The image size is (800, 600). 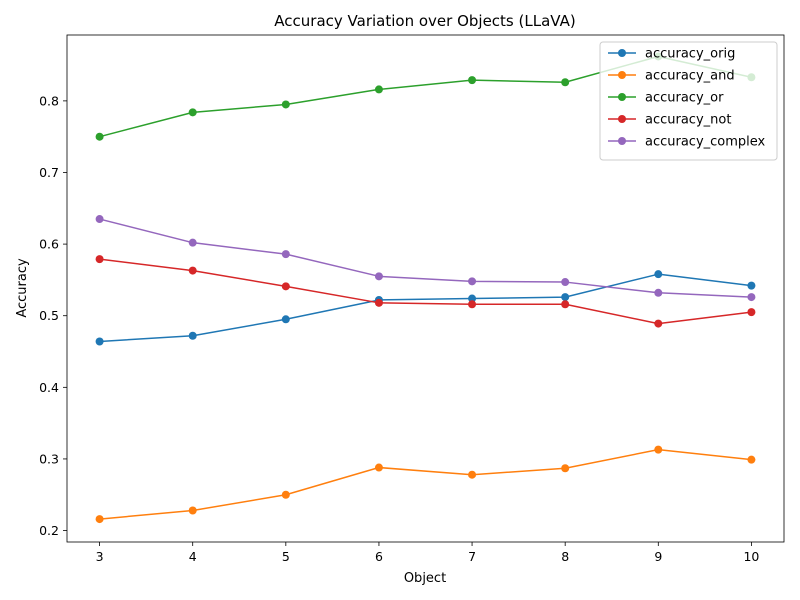 I want to click on x-tick-label-8: 8, so click(x=565, y=556).